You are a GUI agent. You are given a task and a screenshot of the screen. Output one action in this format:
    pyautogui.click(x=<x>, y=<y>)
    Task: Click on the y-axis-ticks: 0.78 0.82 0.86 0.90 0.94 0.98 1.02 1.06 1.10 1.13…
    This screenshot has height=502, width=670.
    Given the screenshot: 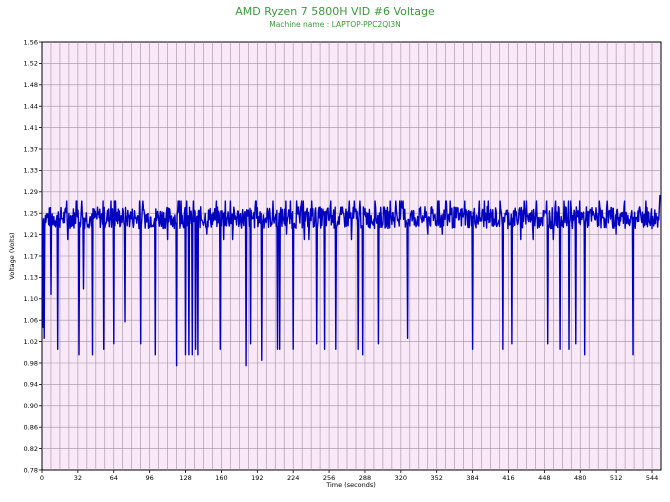 What is the action you would take?
    pyautogui.click(x=33, y=256)
    